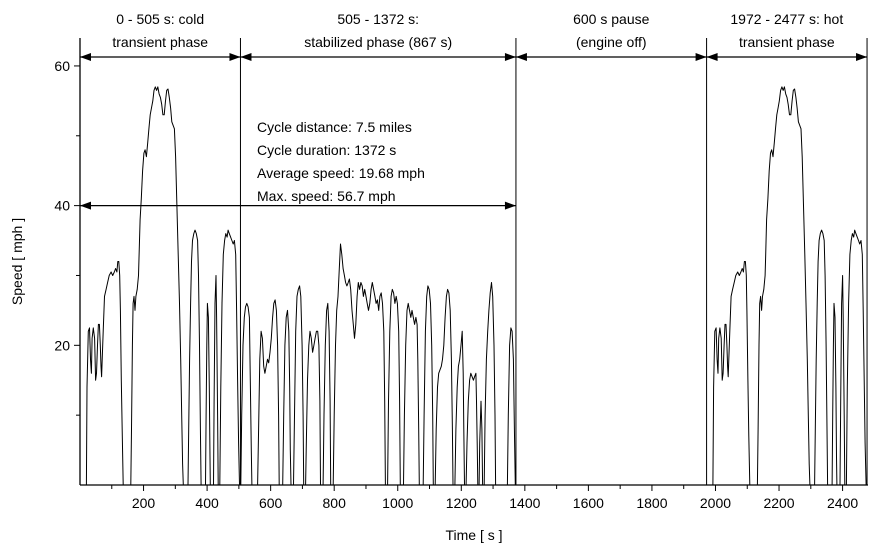 The image size is (888, 545). Describe the element at coordinates (207, 503) in the screenshot. I see `x-tick-label: 400` at that location.